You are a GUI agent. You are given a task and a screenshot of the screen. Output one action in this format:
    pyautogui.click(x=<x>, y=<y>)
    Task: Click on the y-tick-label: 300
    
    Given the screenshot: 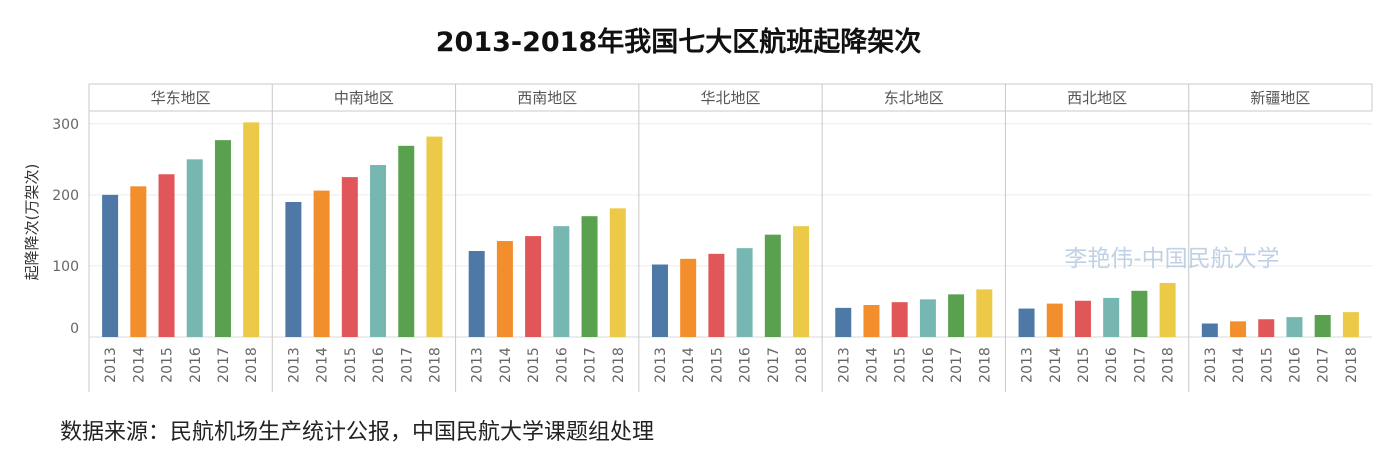 What is the action you would take?
    pyautogui.click(x=65, y=125)
    